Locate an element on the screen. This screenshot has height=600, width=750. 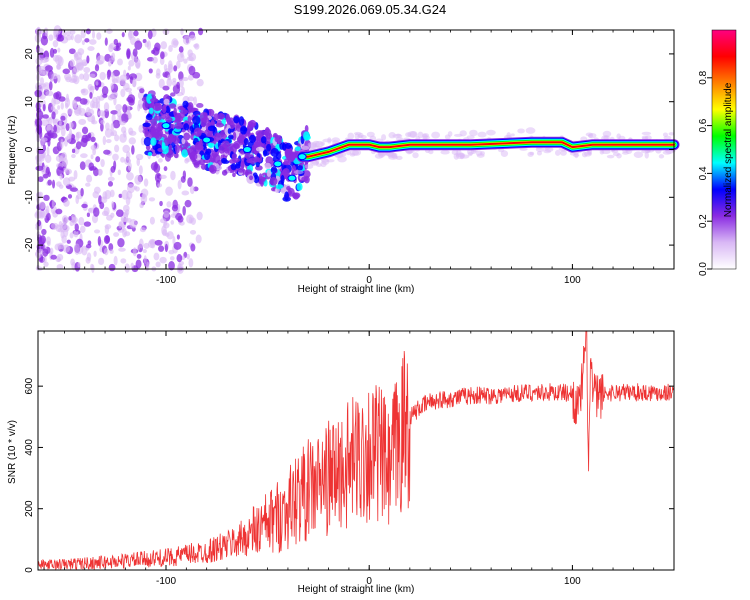
chart-title: S199.2026.069.05.34.G24 is located at coordinates (370, 9).